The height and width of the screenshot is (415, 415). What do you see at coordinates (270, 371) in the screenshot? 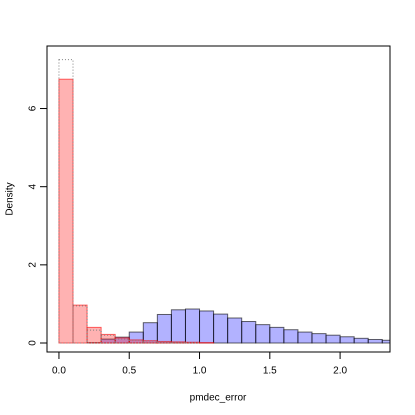
I see `x-tick-label: 1.5` at bounding box center [270, 371].